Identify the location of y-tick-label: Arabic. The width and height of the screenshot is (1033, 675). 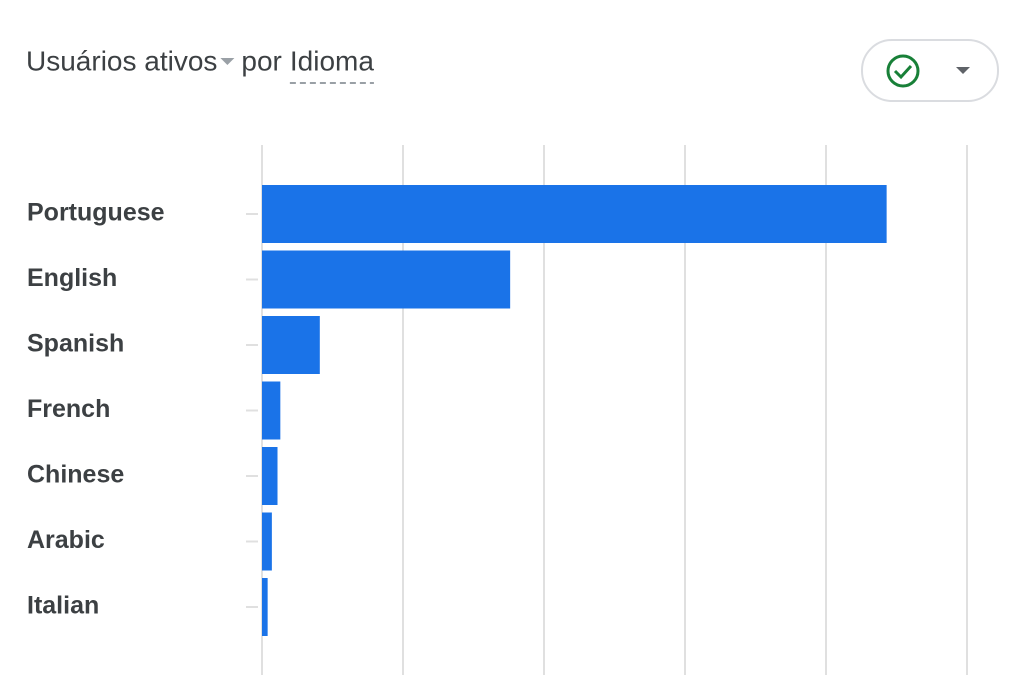
(66, 540).